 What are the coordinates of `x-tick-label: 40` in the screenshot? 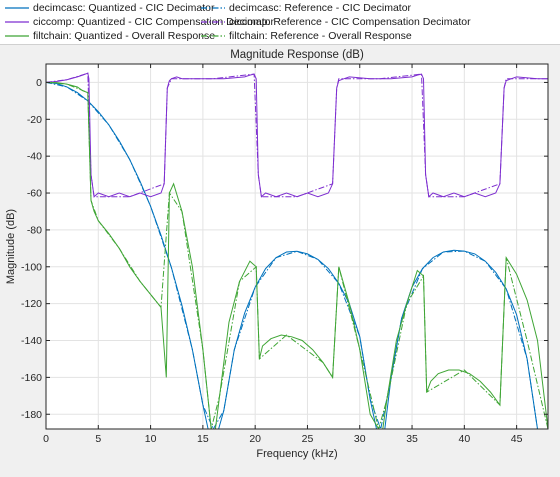 It's located at (464, 439).